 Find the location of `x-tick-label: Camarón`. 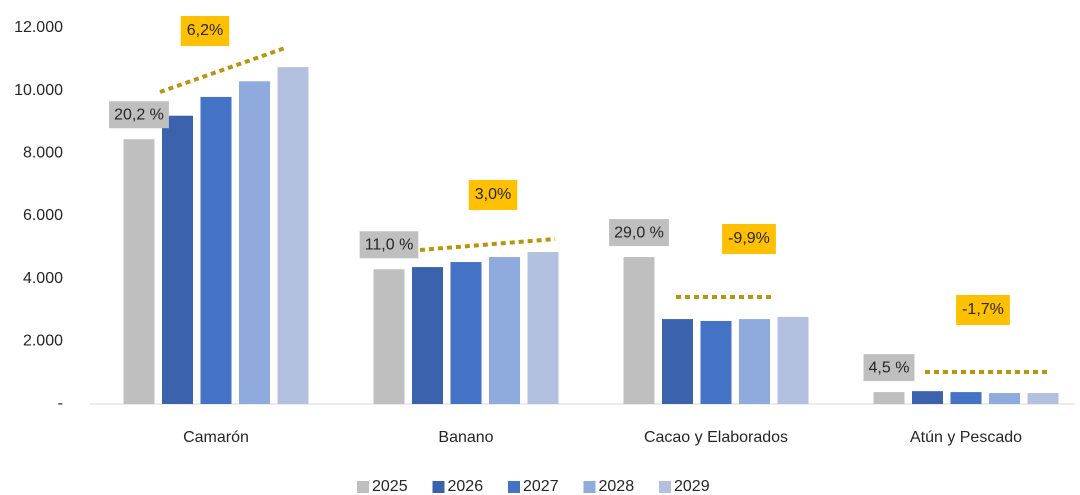

x-tick-label: Camarón is located at coordinates (216, 437).